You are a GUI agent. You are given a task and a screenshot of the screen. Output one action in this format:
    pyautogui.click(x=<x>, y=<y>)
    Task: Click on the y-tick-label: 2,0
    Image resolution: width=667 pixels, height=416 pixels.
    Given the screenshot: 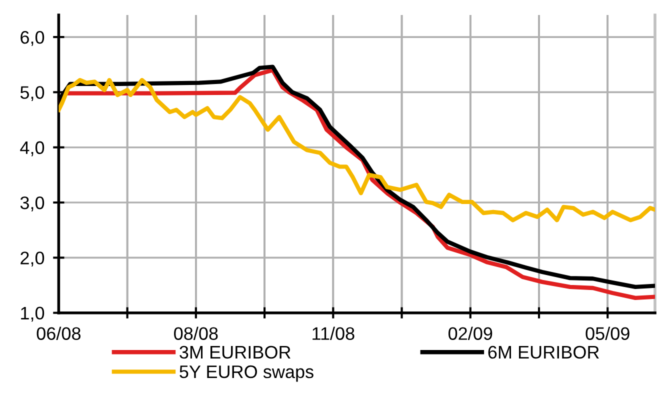 What is the action you would take?
    pyautogui.click(x=32, y=259)
    